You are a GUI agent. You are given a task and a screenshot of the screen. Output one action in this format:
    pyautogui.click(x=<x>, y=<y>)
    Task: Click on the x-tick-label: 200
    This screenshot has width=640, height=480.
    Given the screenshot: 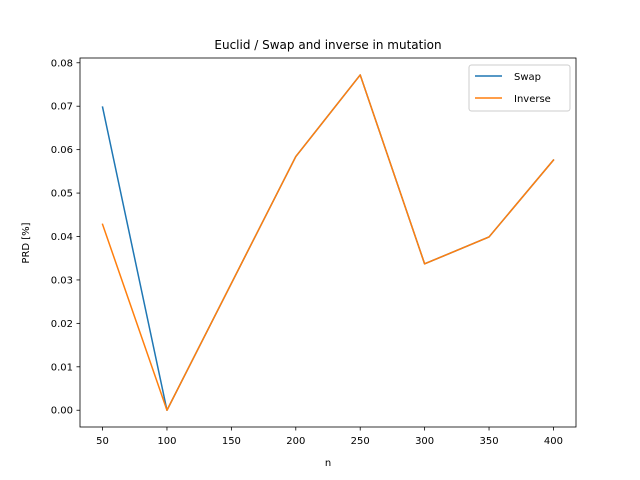 What is the action you would take?
    pyautogui.click(x=295, y=441)
    